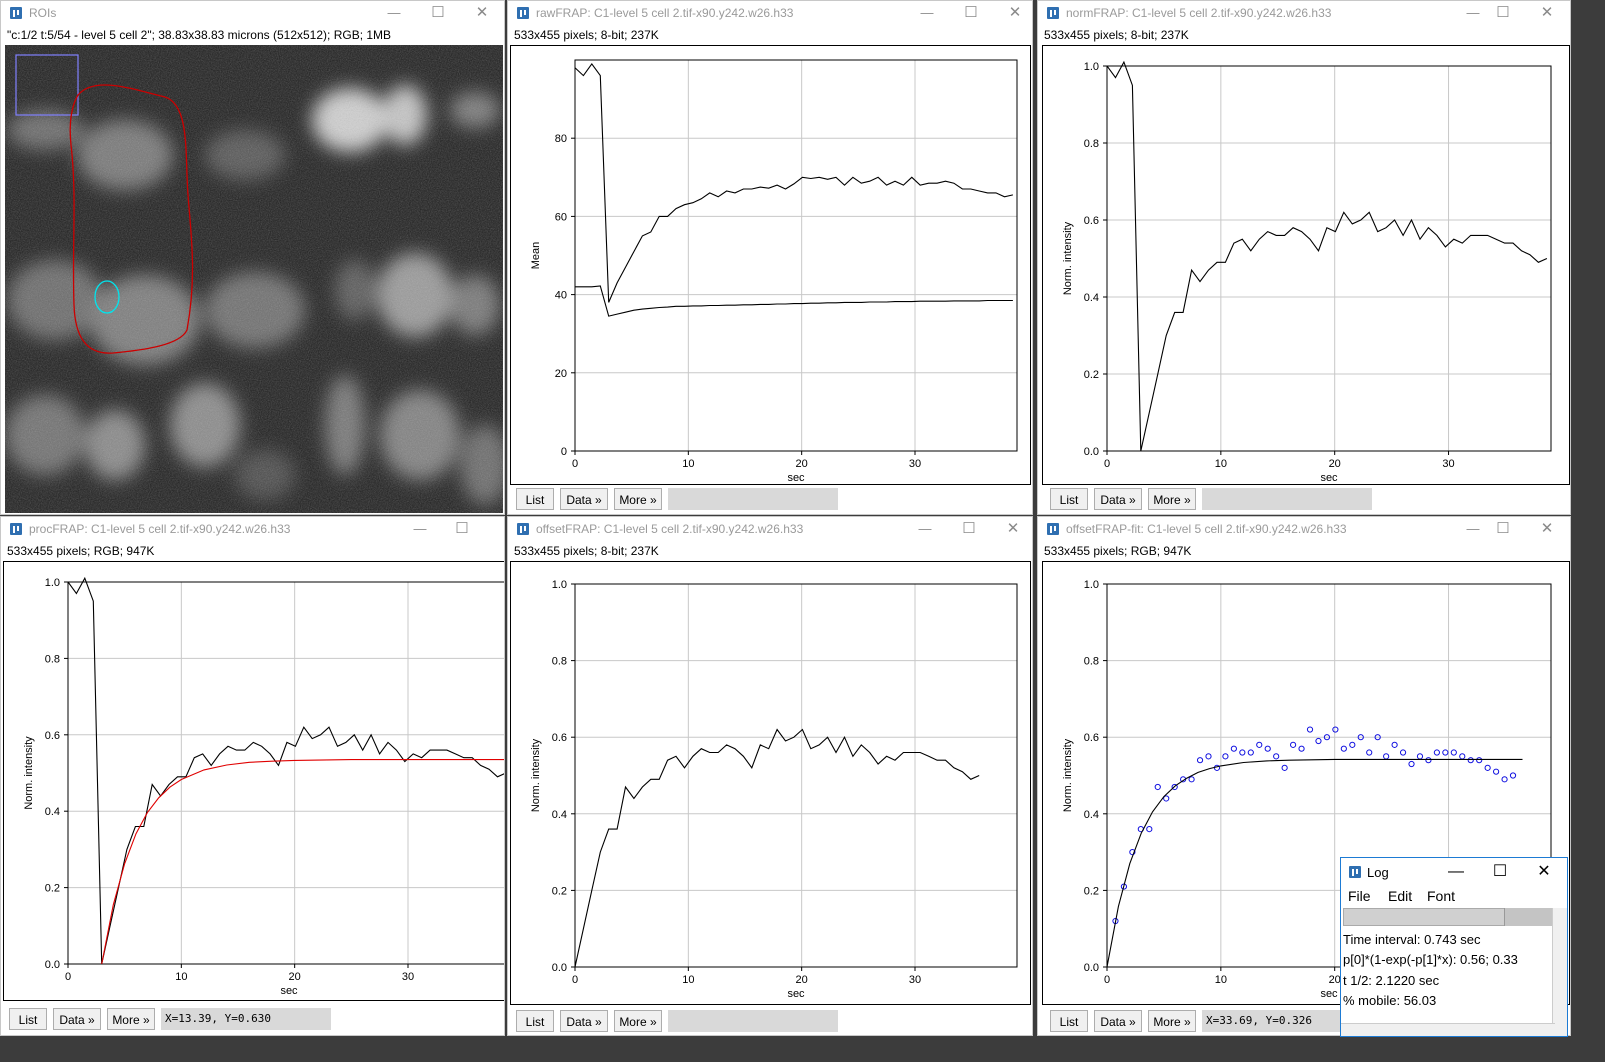 Image resolution: width=1605 pixels, height=1062 pixels. Describe the element at coordinates (1107, 980) in the screenshot. I see `x-tick-label: 0` at that location.